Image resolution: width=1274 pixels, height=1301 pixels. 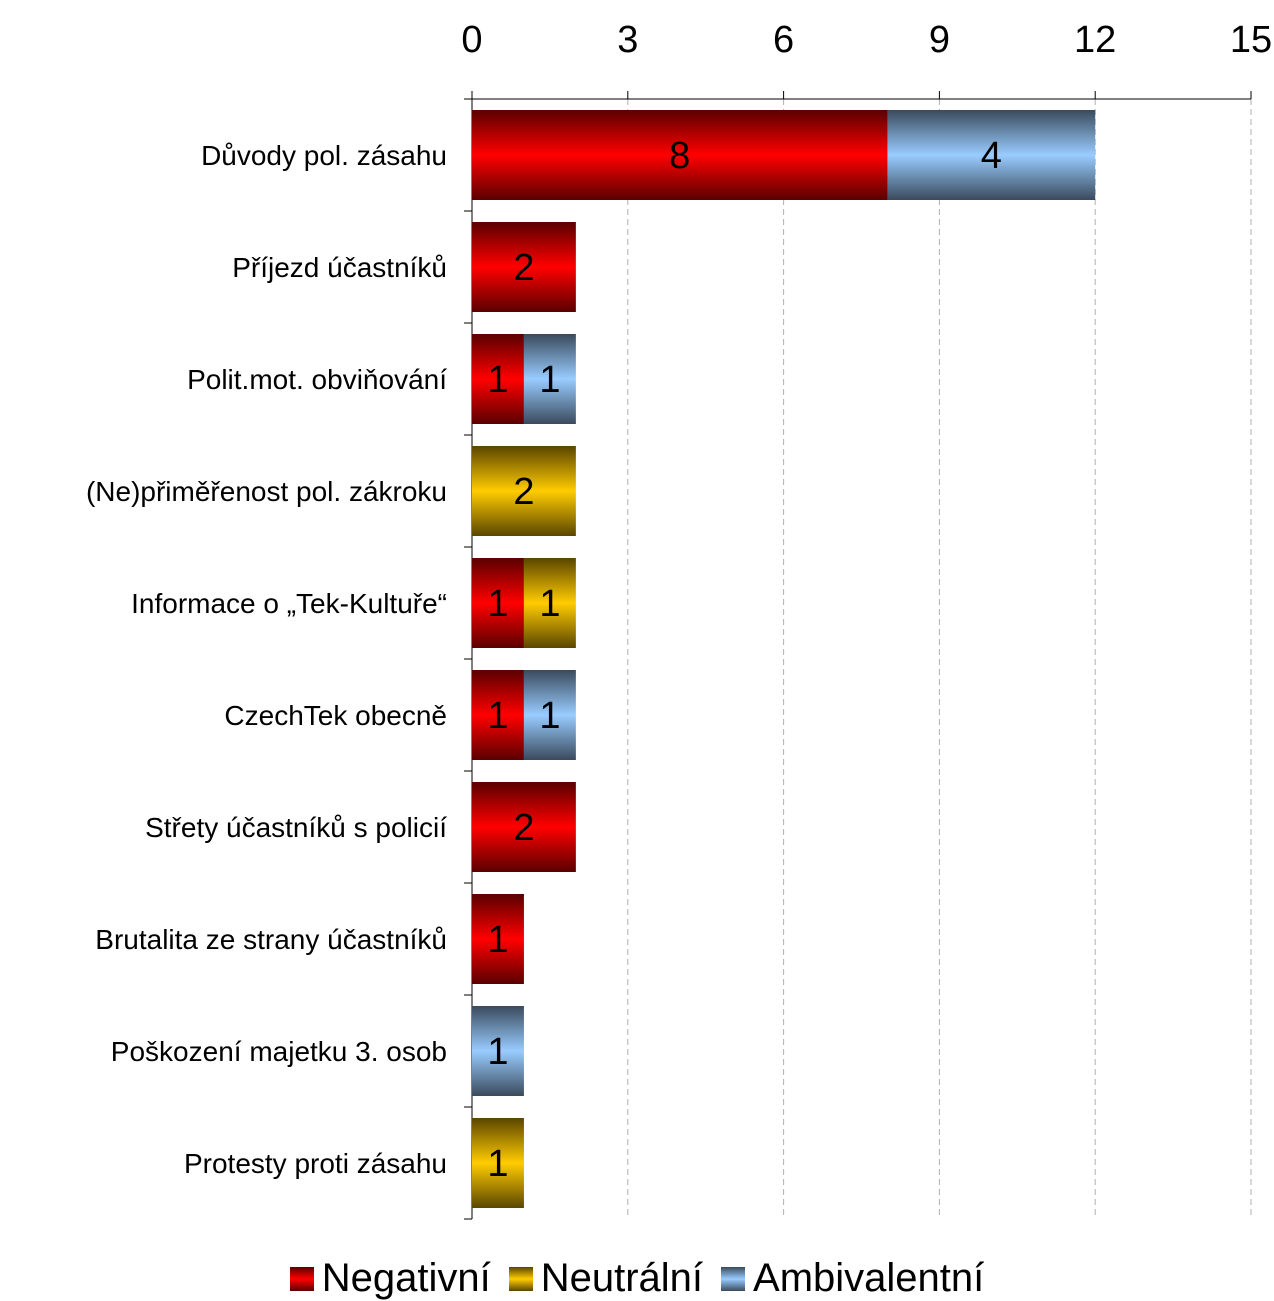 I want to click on data-label: 8, so click(x=679, y=156).